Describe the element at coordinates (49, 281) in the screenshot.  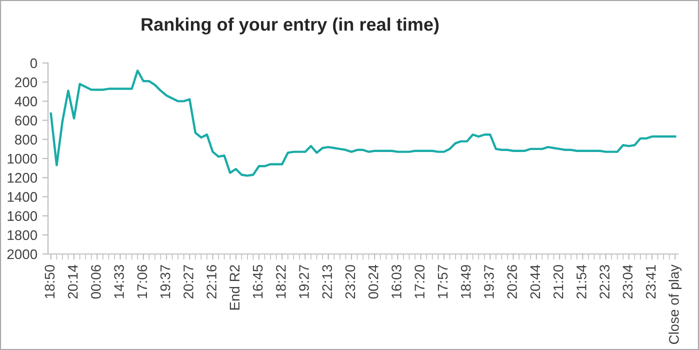
I see `x-tick-label: 18:50` at that location.